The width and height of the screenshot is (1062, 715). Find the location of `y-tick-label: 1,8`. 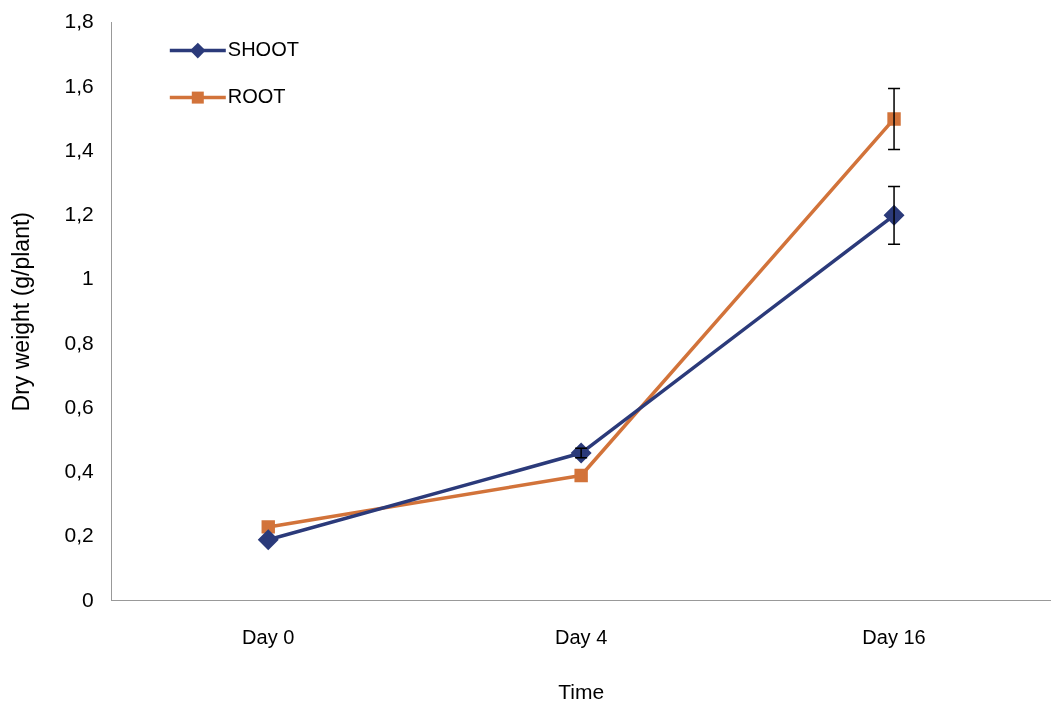

y-tick-label: 1,8 is located at coordinates (79, 21).